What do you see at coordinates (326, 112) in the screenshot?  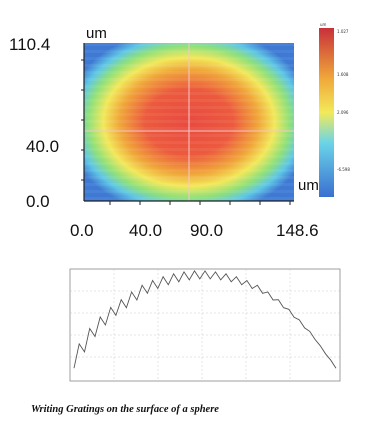 I see `colorbar` at bounding box center [326, 112].